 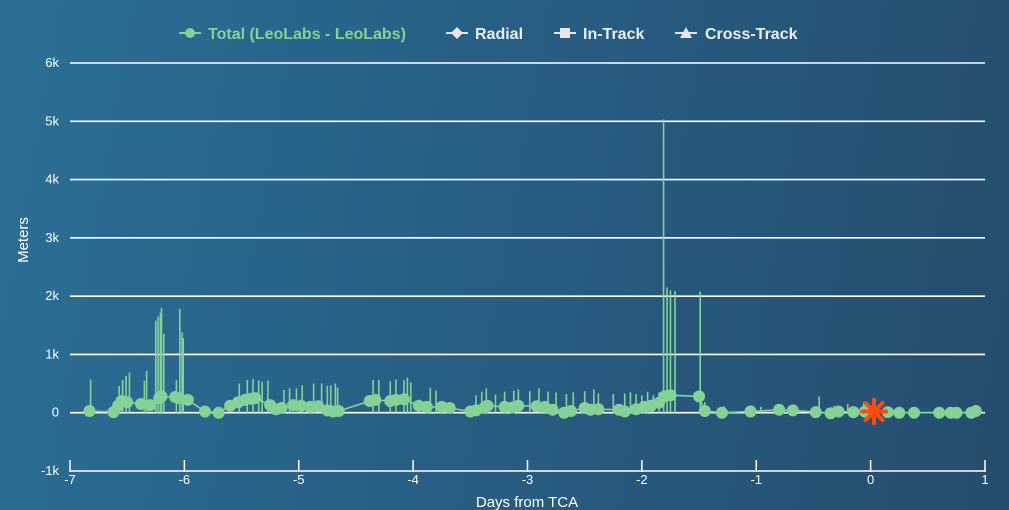 I want to click on y-tick-label: -1k, so click(x=50, y=470).